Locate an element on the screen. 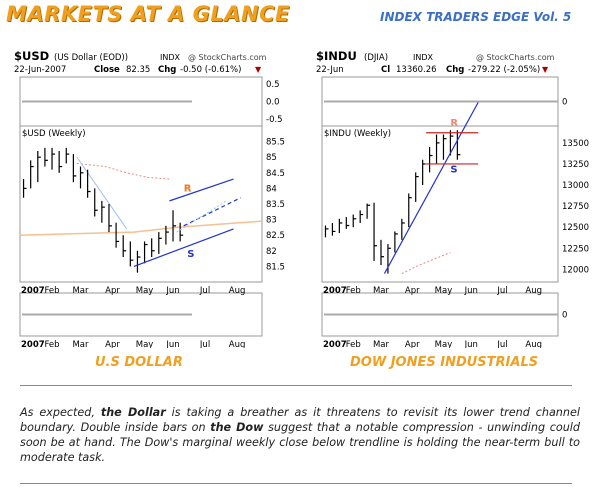  y-tick-label: 83.5 is located at coordinates (275, 205).